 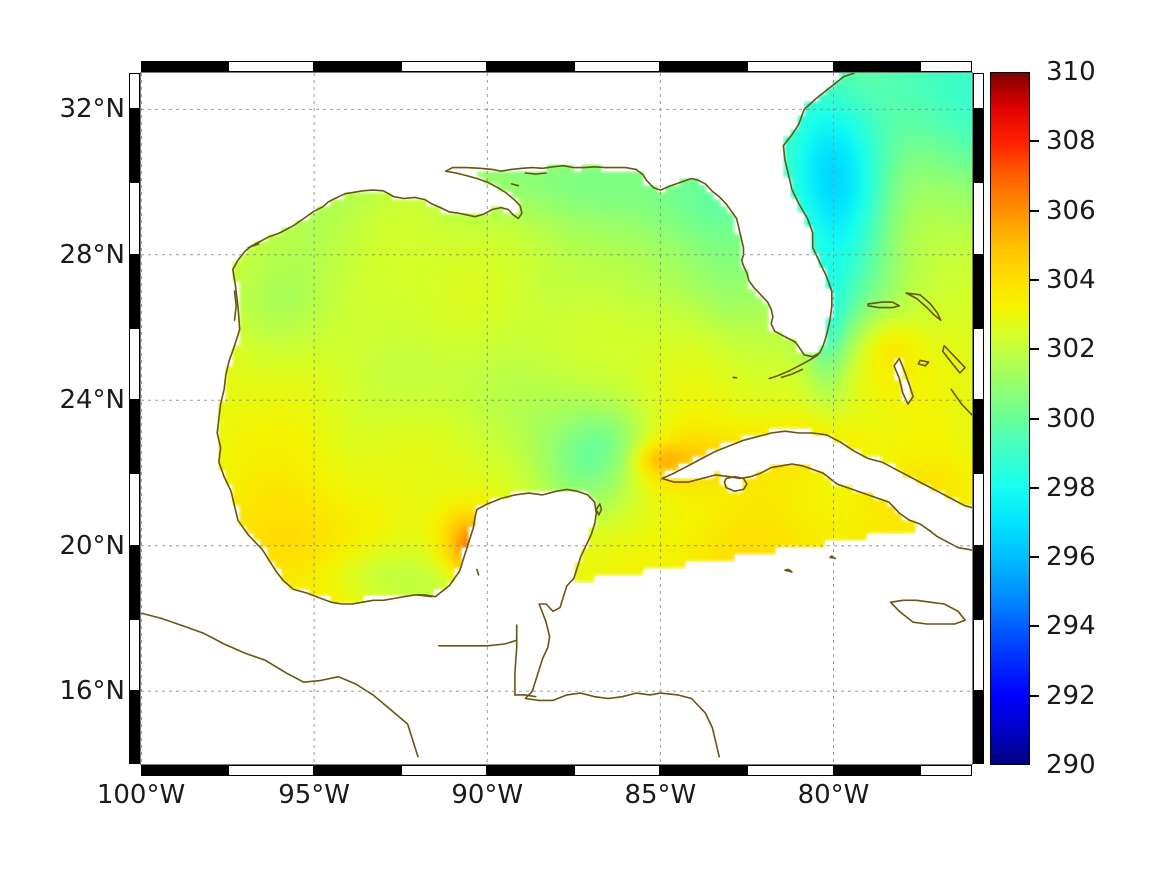 What do you see at coordinates (487, 795) in the screenshot?
I see `x-tick-label: 90°W` at bounding box center [487, 795].